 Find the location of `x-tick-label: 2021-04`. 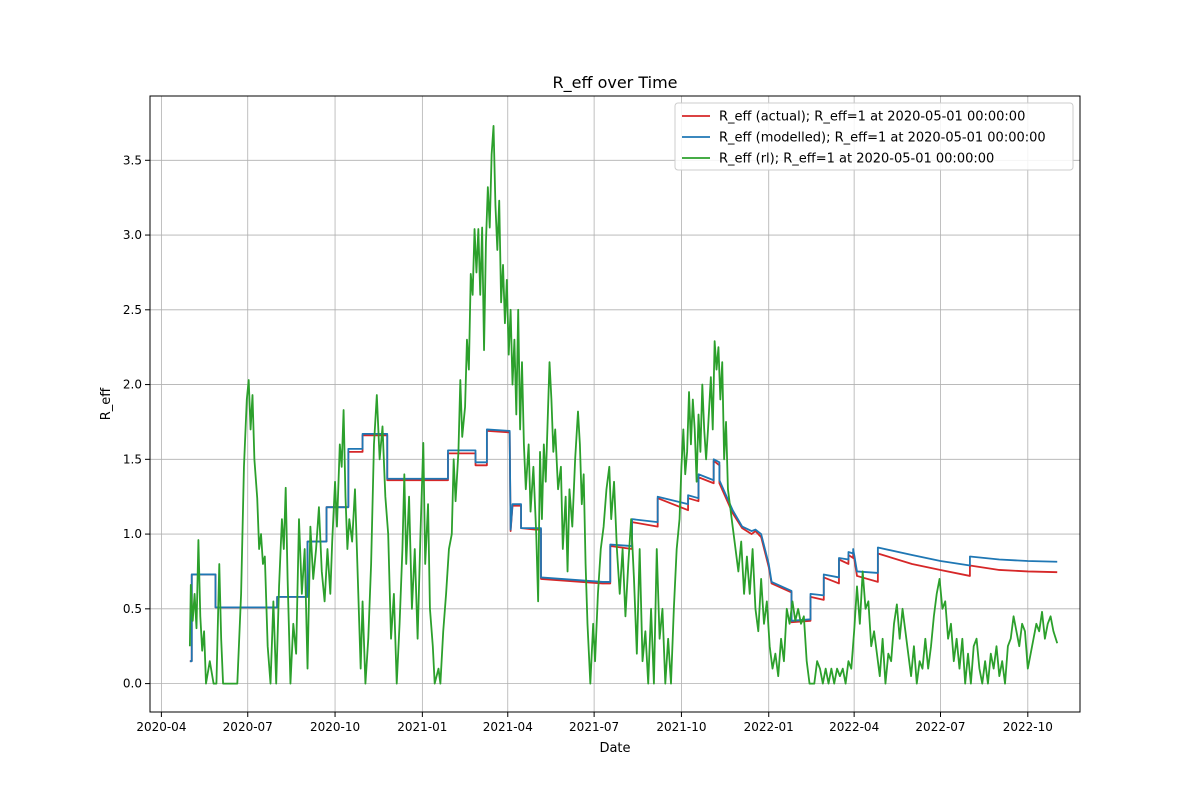

x-tick-label: 2021-04 is located at coordinates (508, 727).